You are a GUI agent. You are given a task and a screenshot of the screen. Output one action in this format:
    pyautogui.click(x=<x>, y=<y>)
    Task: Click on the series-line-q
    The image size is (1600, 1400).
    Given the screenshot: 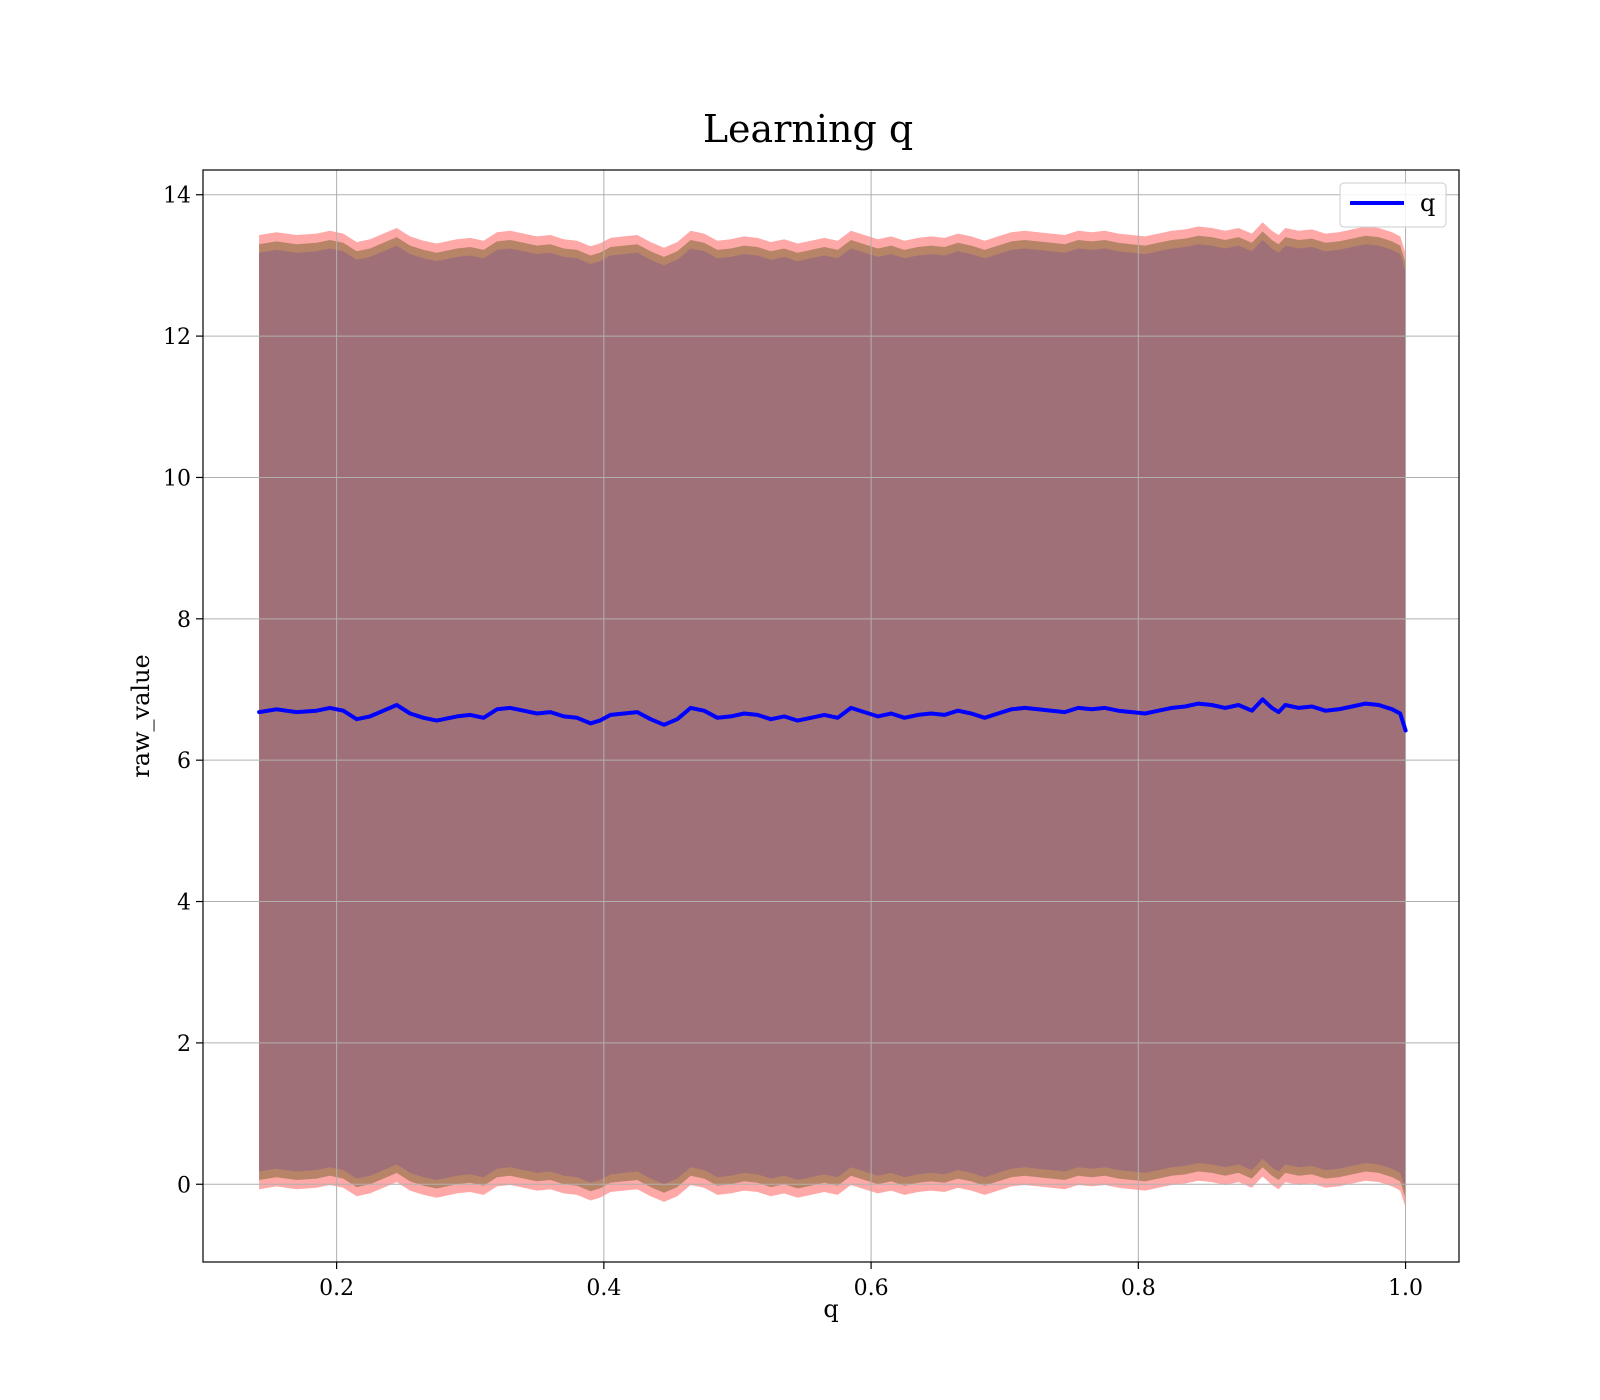 What is the action you would take?
    pyautogui.click(x=832, y=715)
    